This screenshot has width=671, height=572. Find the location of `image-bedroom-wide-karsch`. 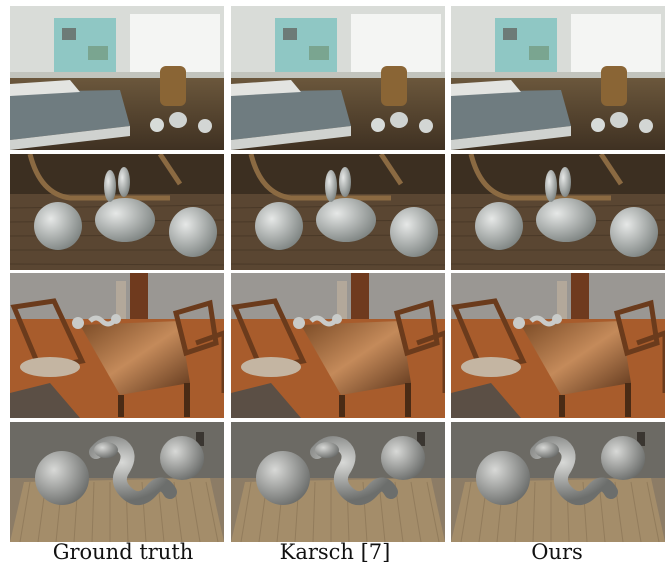

image-bedroom-wide-karsch is located at coordinates (338, 78).